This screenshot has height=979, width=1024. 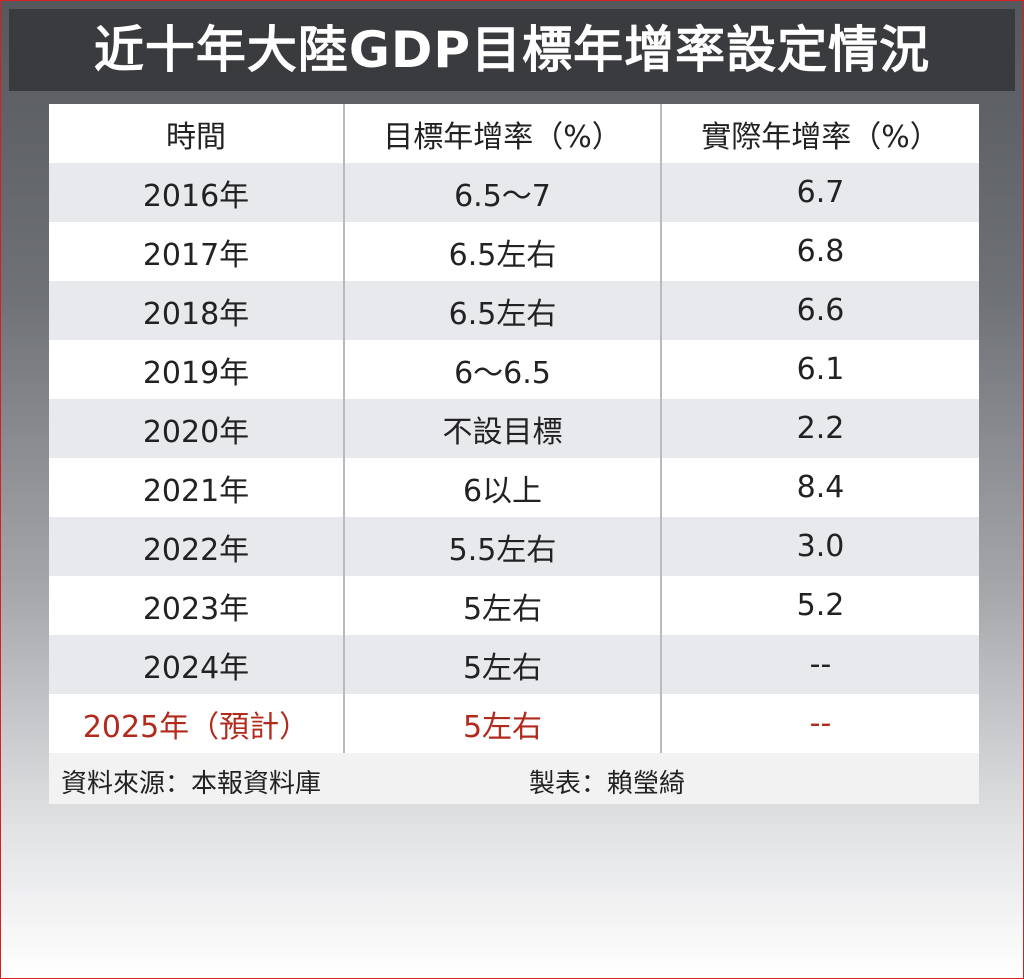 I want to click on maker: 製表：賴瑩綺, so click(x=607, y=784).